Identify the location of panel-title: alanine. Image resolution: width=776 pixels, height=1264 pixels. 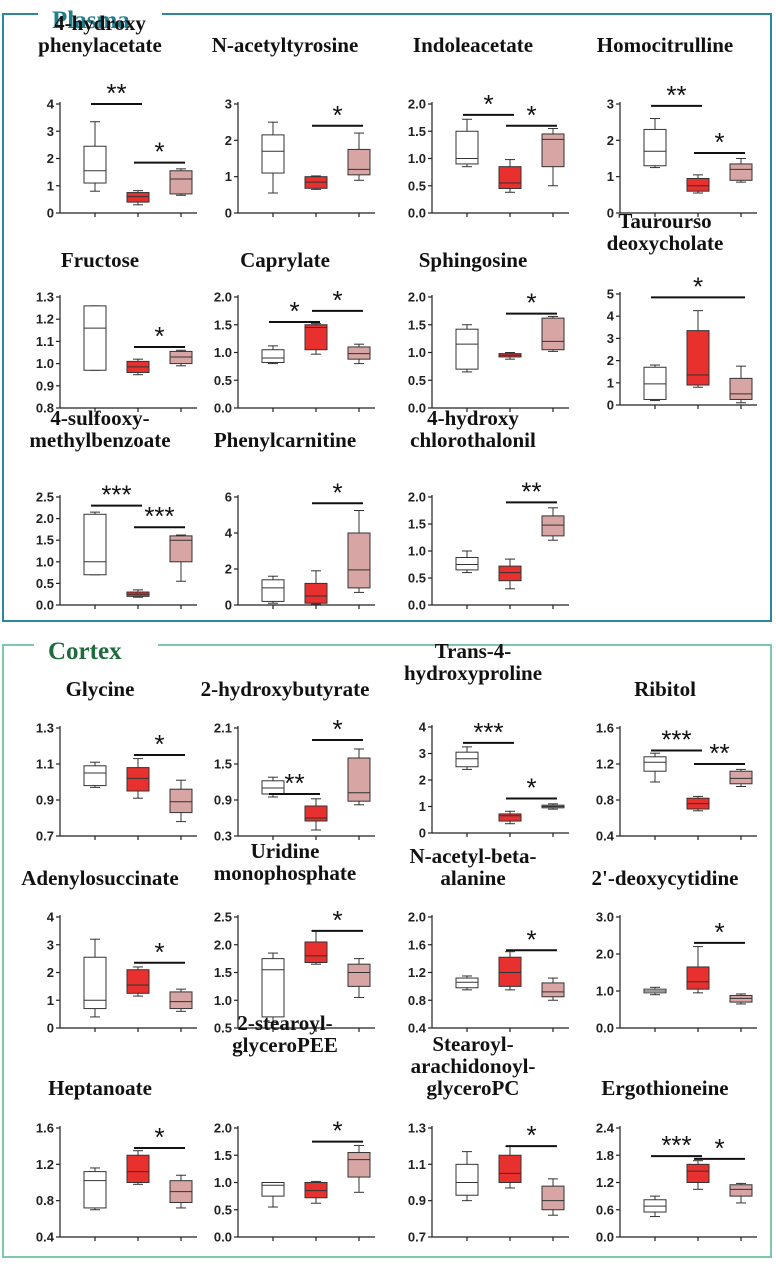
(472, 878).